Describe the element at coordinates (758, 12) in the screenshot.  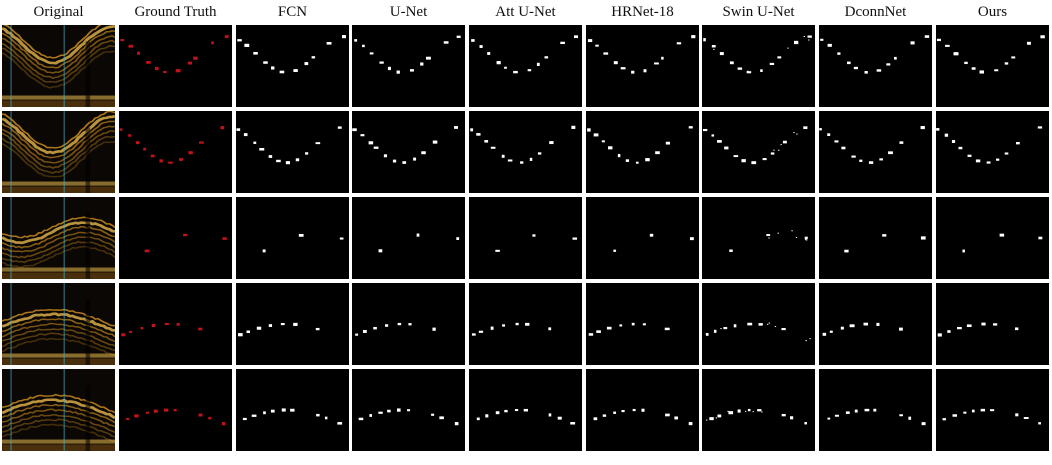
I see `column-header-6: Swin U-Net` at that location.